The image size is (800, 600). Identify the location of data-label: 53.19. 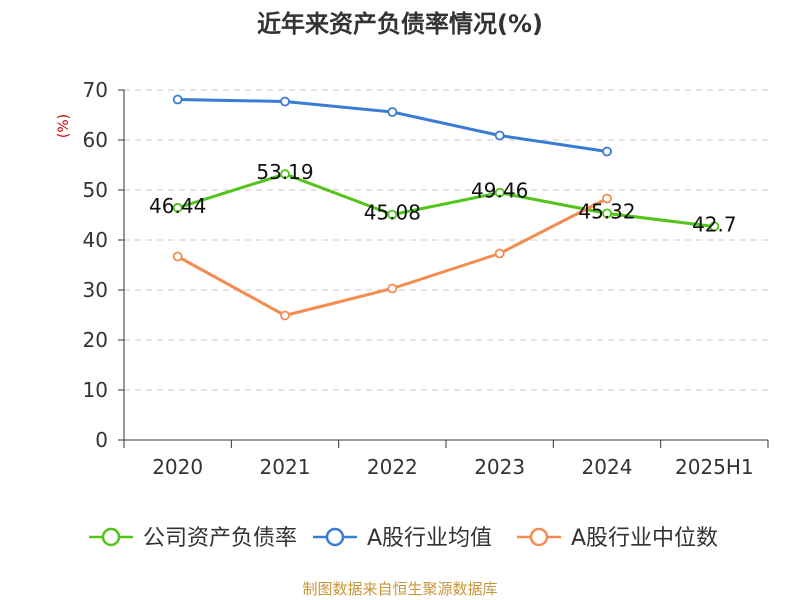
(284, 172).